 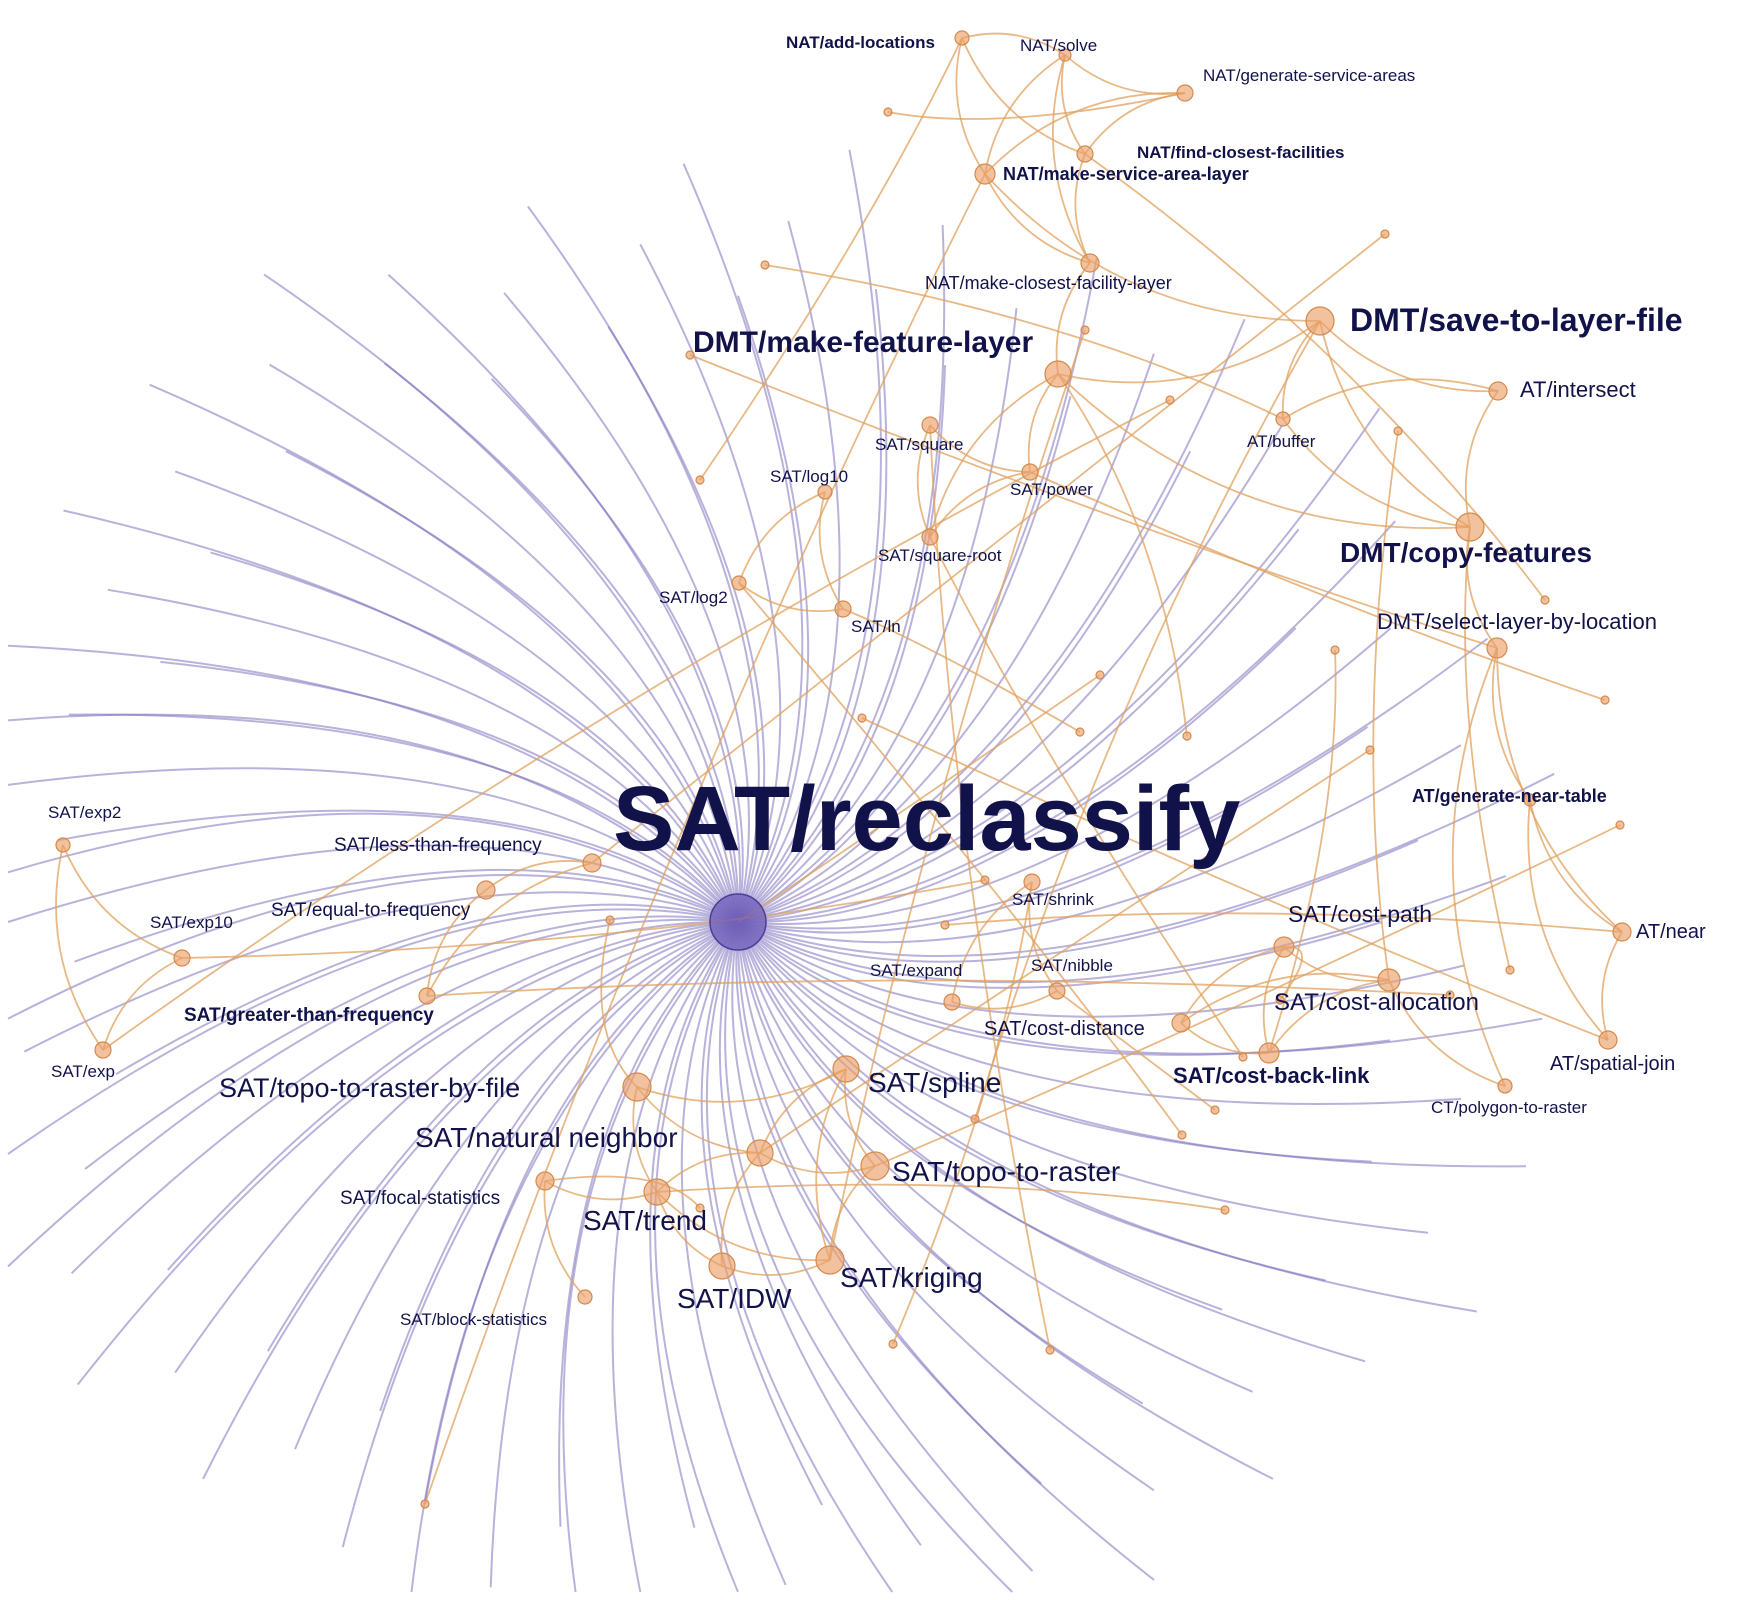 What do you see at coordinates (940, 555) in the screenshot?
I see `node-label: SAT/square-root` at bounding box center [940, 555].